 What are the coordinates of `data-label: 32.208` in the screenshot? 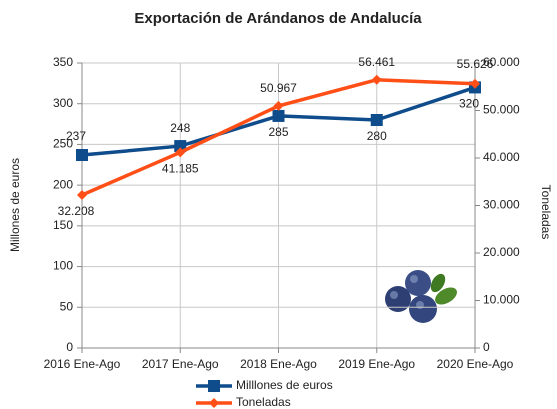 It's located at (76, 211).